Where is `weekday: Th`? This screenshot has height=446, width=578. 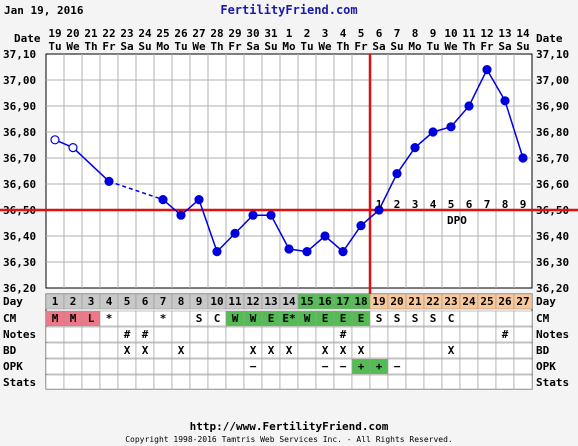
weekday: Th is located at coordinates (216, 46).